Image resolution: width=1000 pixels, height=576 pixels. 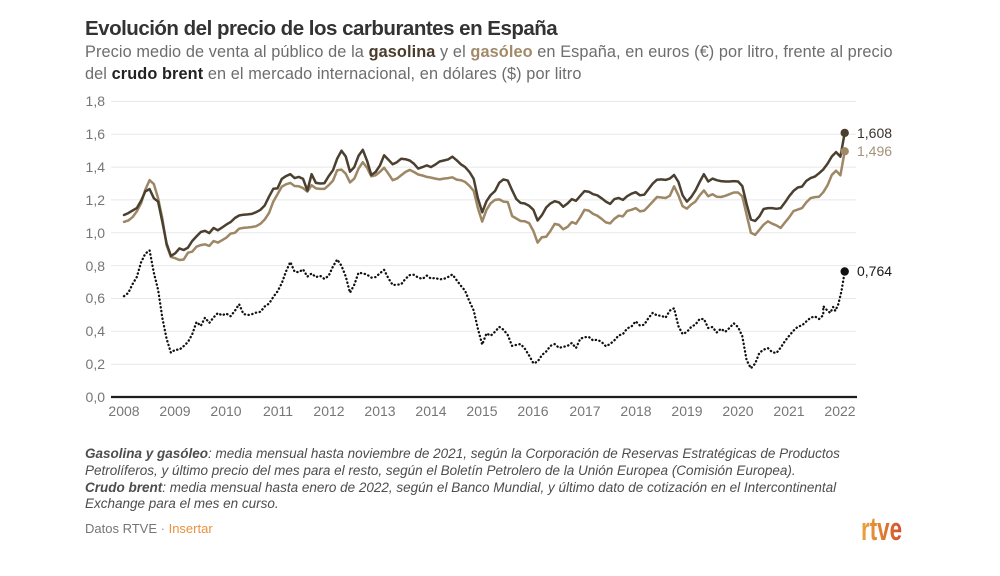 What do you see at coordinates (881, 529) in the screenshot?
I see `svg-text: rtve` at bounding box center [881, 529].